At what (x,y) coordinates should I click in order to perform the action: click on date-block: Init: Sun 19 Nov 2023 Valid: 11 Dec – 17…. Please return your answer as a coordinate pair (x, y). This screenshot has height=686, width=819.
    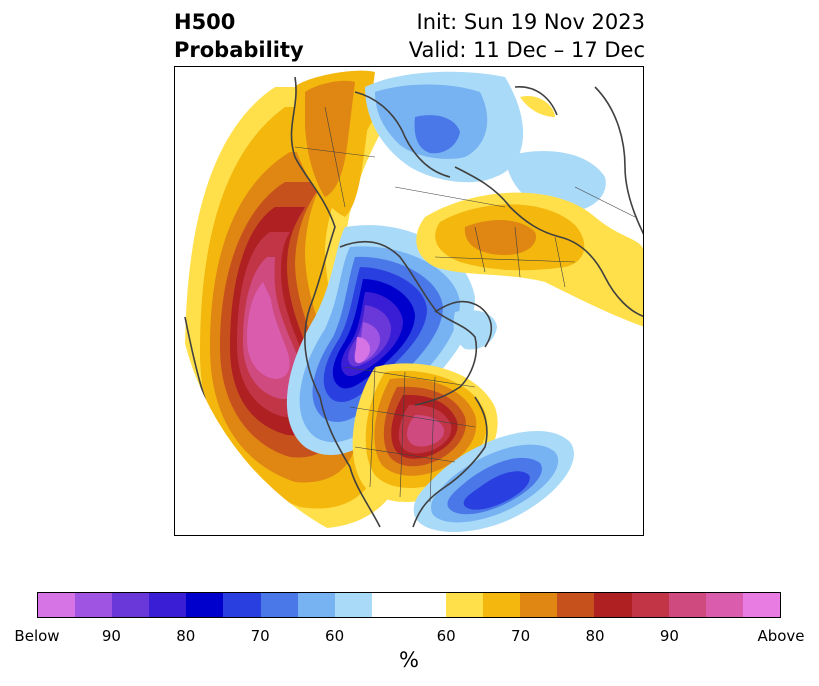
    Looking at the image, I should click on (527, 36).